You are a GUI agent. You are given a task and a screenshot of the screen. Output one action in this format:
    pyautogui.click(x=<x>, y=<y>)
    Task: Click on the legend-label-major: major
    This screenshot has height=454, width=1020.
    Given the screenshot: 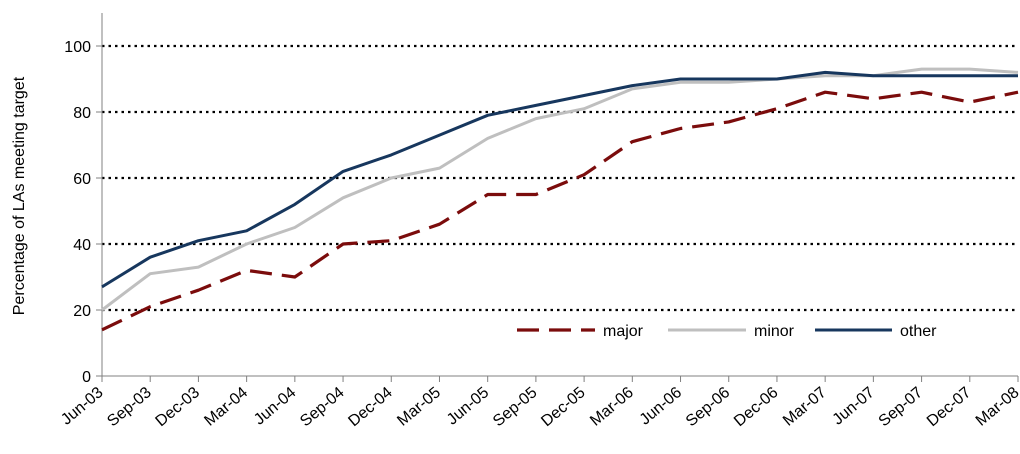 What is the action you would take?
    pyautogui.click(x=623, y=331)
    